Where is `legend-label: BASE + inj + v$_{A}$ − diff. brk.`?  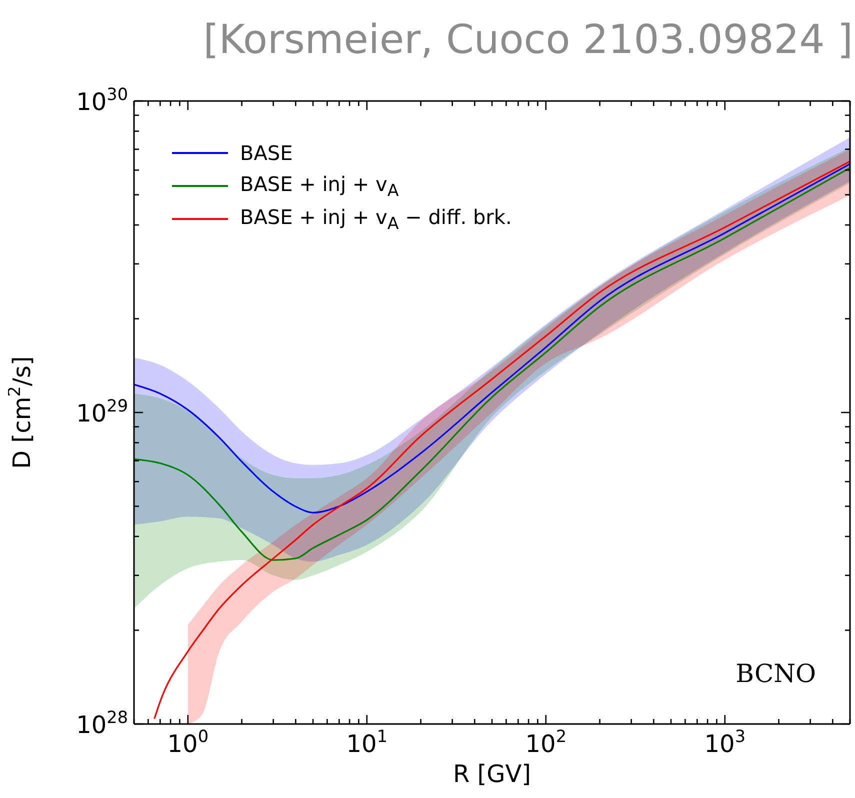
legend-label: BASE + inj + v$_{A}$ − diff. brk. is located at coordinates (376, 218).